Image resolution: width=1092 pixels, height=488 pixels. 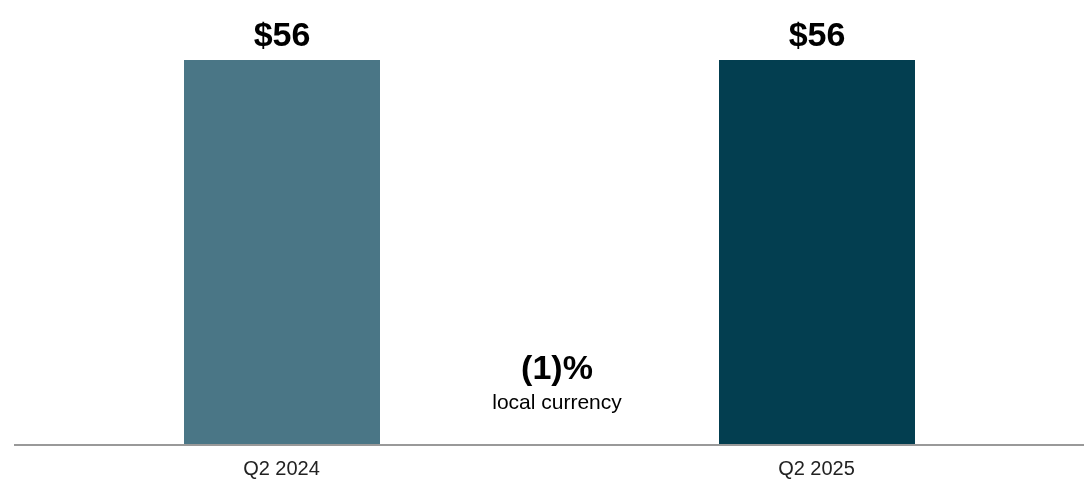 What do you see at coordinates (281, 468) in the screenshot?
I see `x-tick-label: Q2 2024` at bounding box center [281, 468].